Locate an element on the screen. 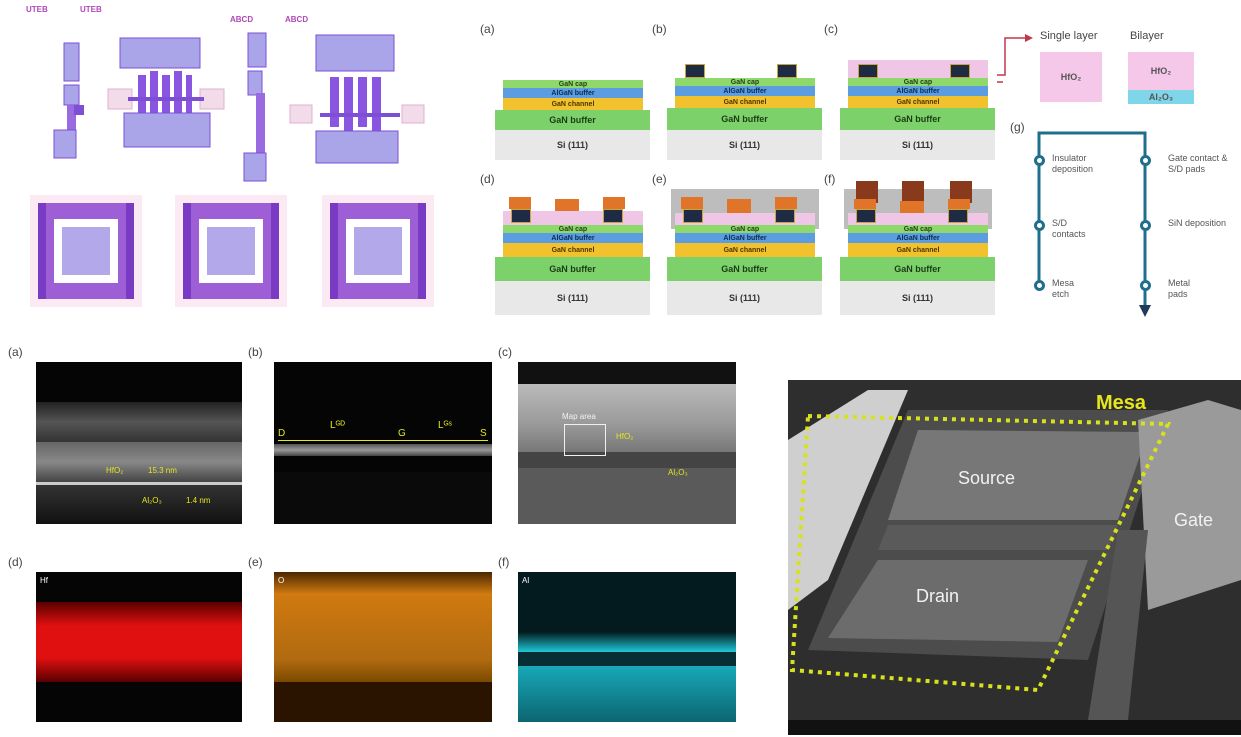  gate-label: Gate is located at coordinates (1194, 520).